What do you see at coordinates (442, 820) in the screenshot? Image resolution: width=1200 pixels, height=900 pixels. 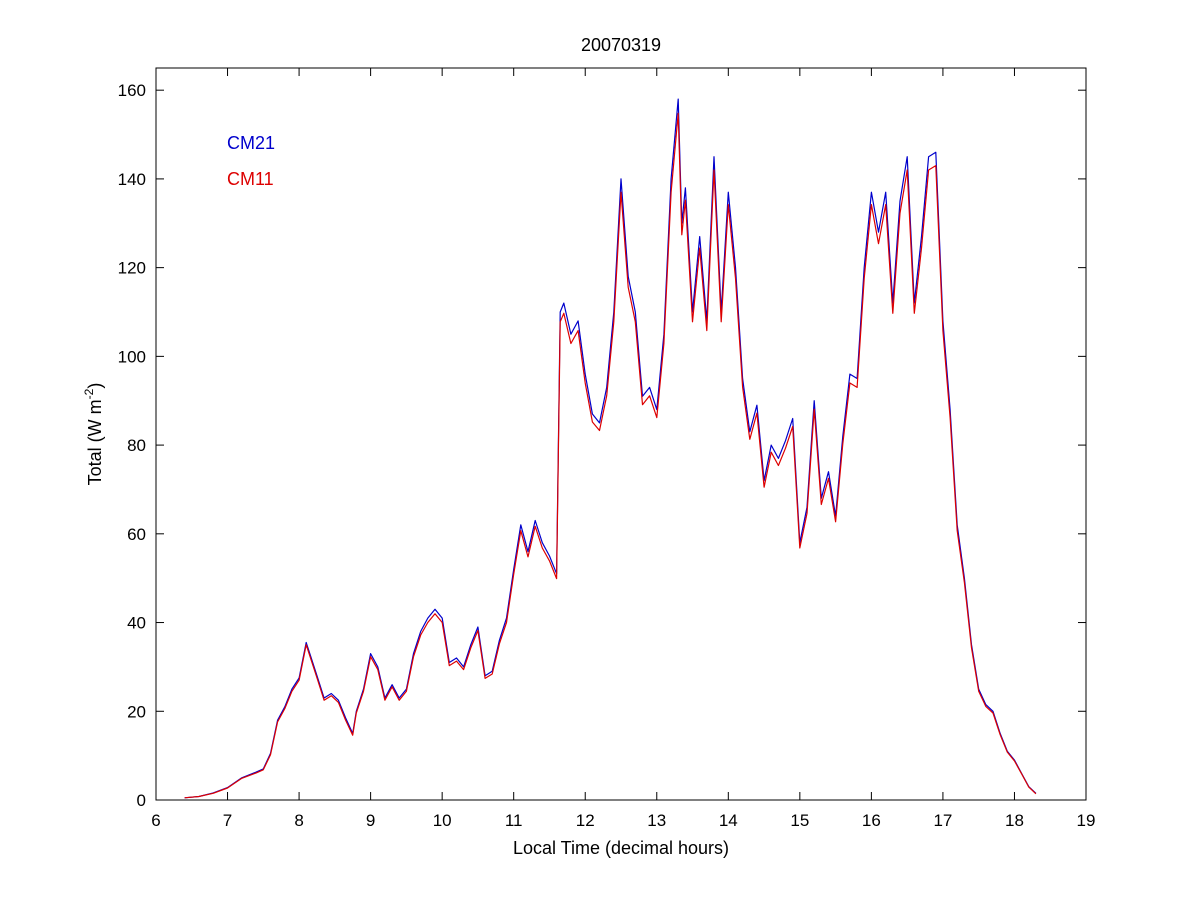 I see `x-tick-label-4: 10` at bounding box center [442, 820].